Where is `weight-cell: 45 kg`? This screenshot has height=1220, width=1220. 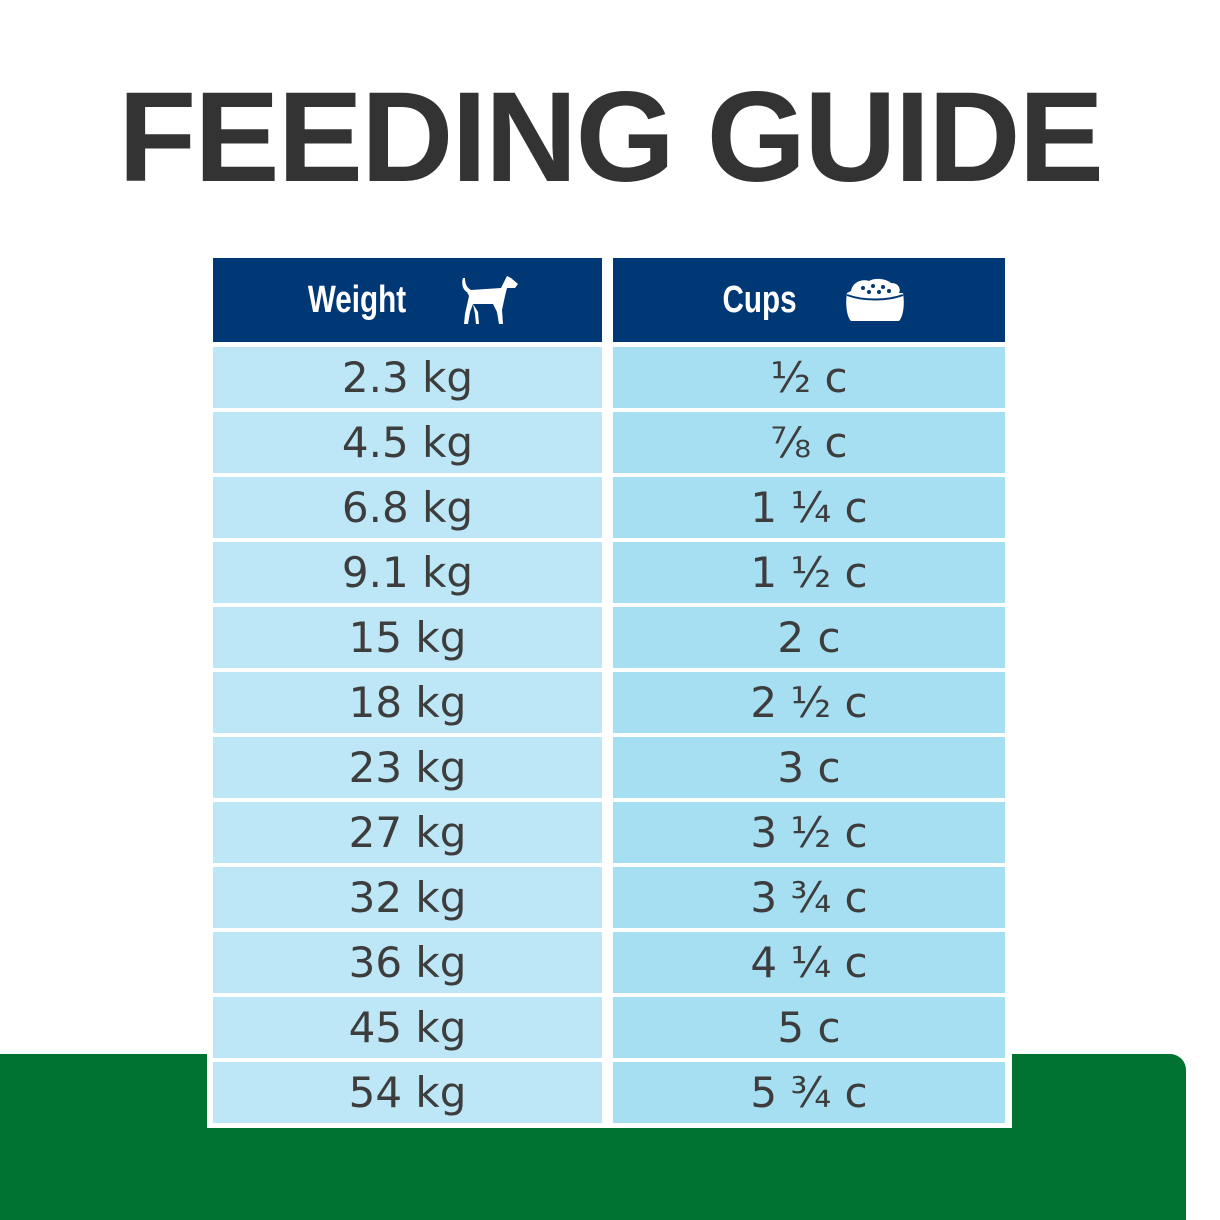 weight-cell: 45 kg is located at coordinates (407, 1027).